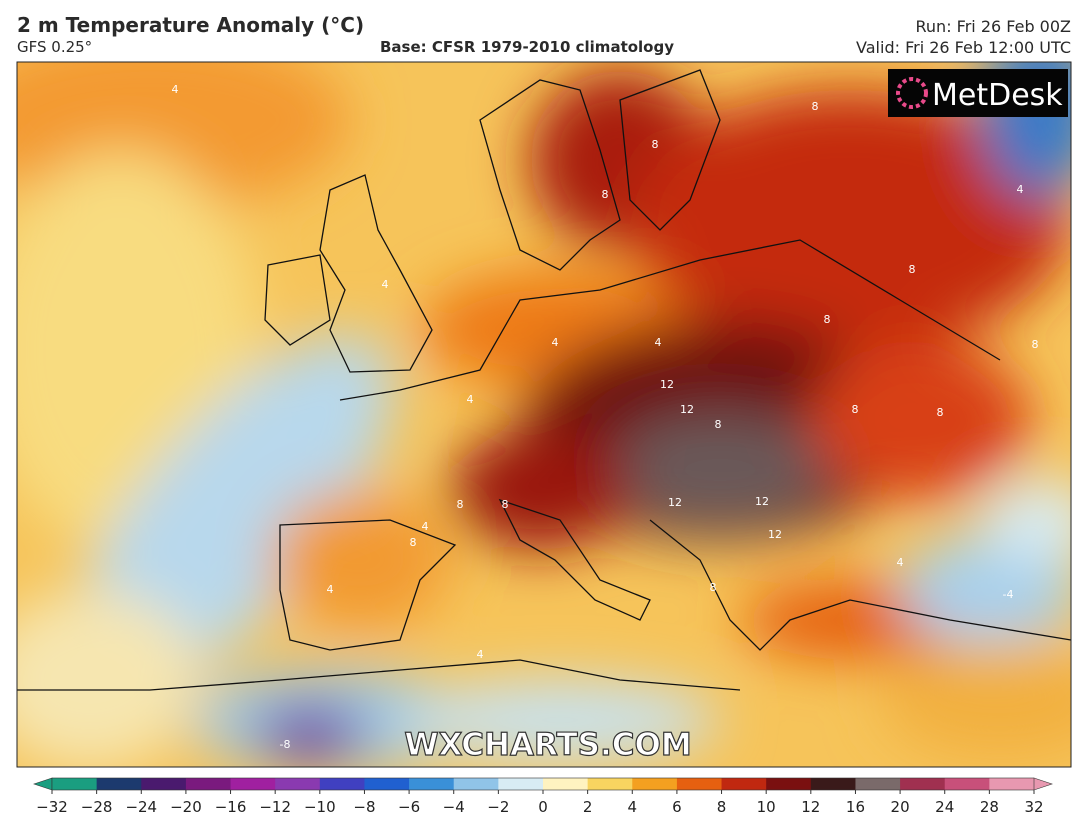 The width and height of the screenshot is (1088, 833). I want to click on colorbar-tick-label: 6, so click(677, 807).